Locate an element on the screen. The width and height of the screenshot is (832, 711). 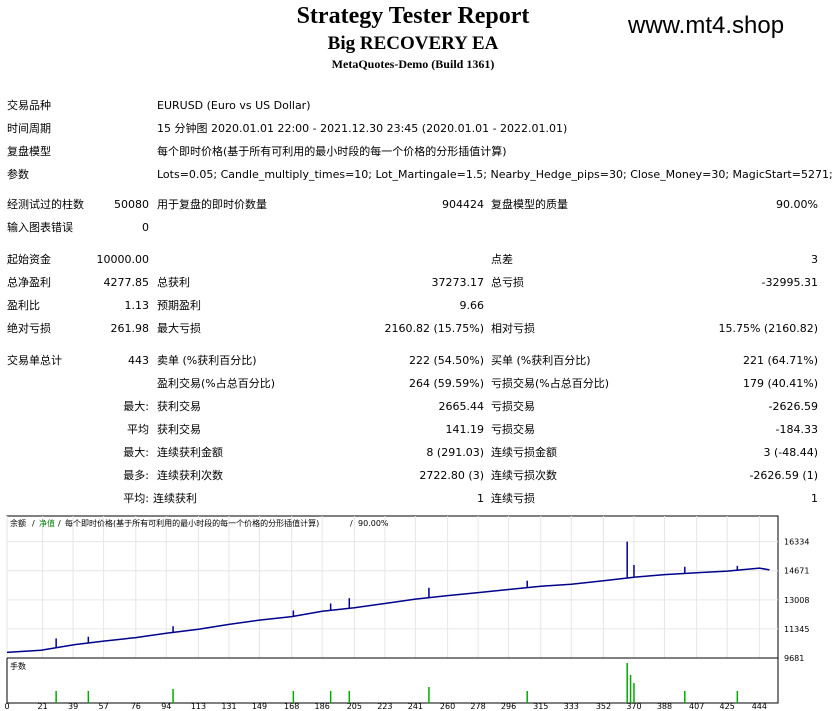
loss-trades-value: 179 (40.41%) is located at coordinates (780, 383).